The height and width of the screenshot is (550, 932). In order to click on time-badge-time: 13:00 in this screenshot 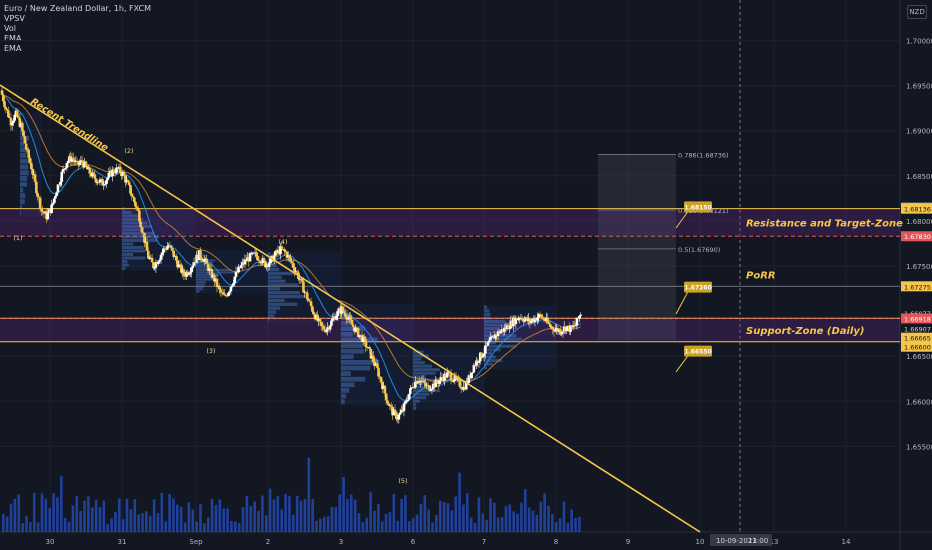, I will do `click(758, 541)`.